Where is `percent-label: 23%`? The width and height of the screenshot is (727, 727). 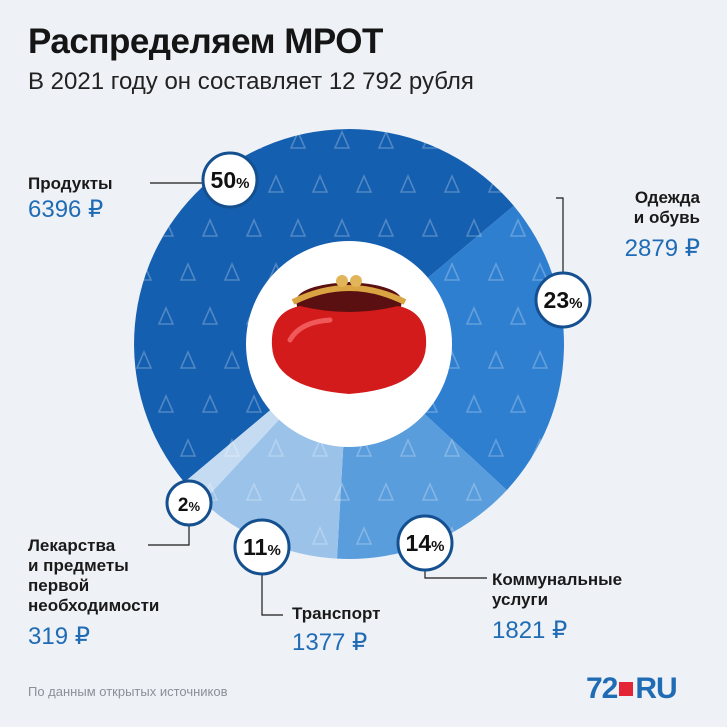 percent-label: 23% is located at coordinates (563, 300).